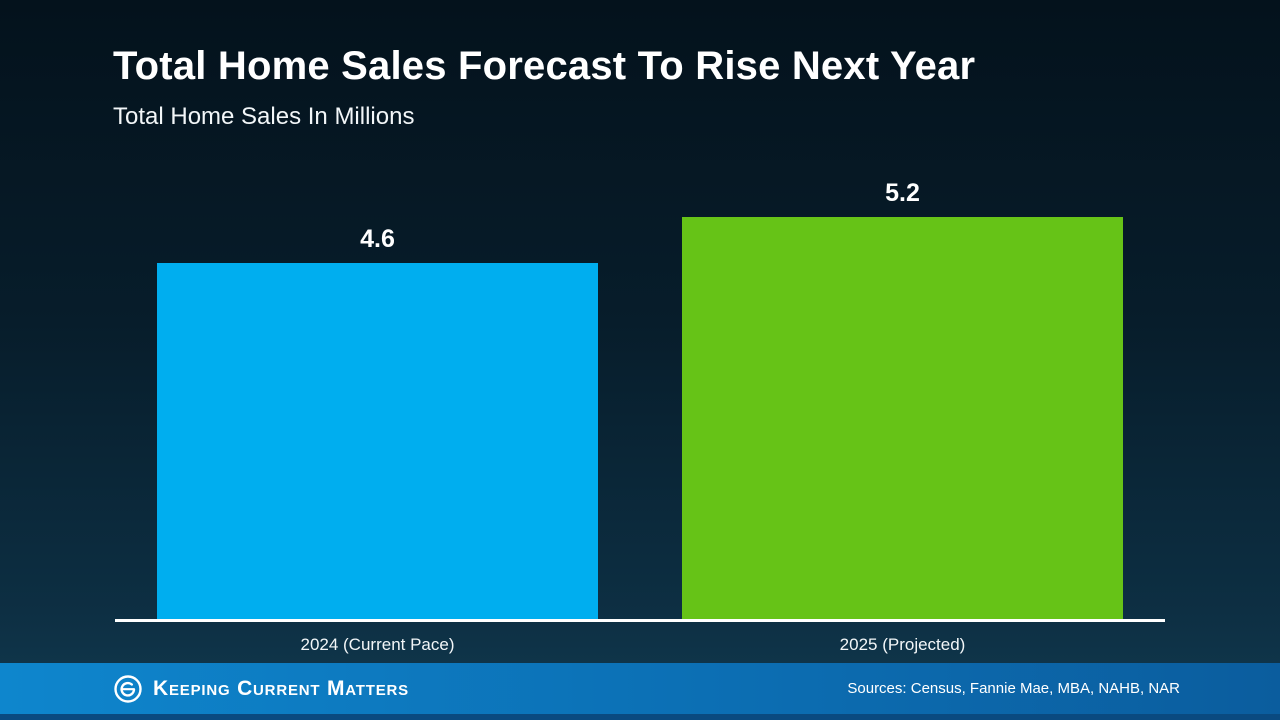 The image size is (1280, 720). I want to click on x-axis-label-2024: 2024 (Current Pace), so click(377, 644).